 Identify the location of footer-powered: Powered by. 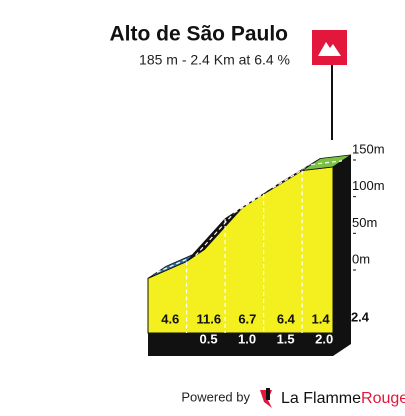
(215, 396).